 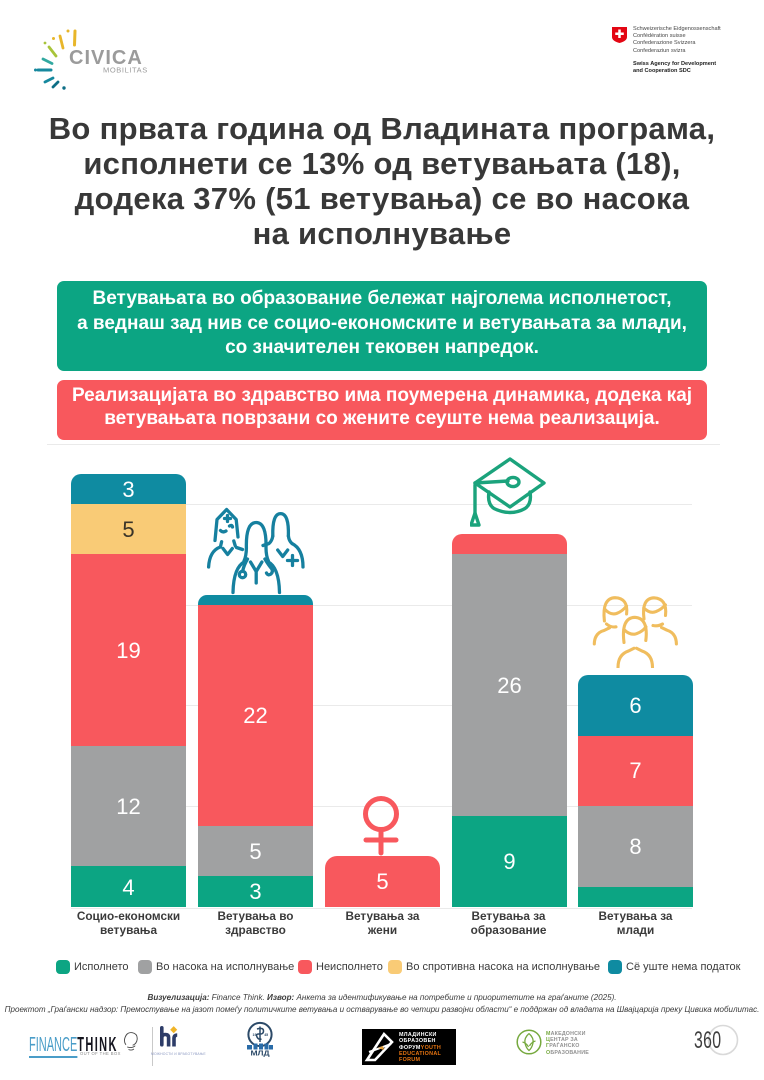 I want to click on svg-text: MOBILITAS, so click(x=125, y=70).